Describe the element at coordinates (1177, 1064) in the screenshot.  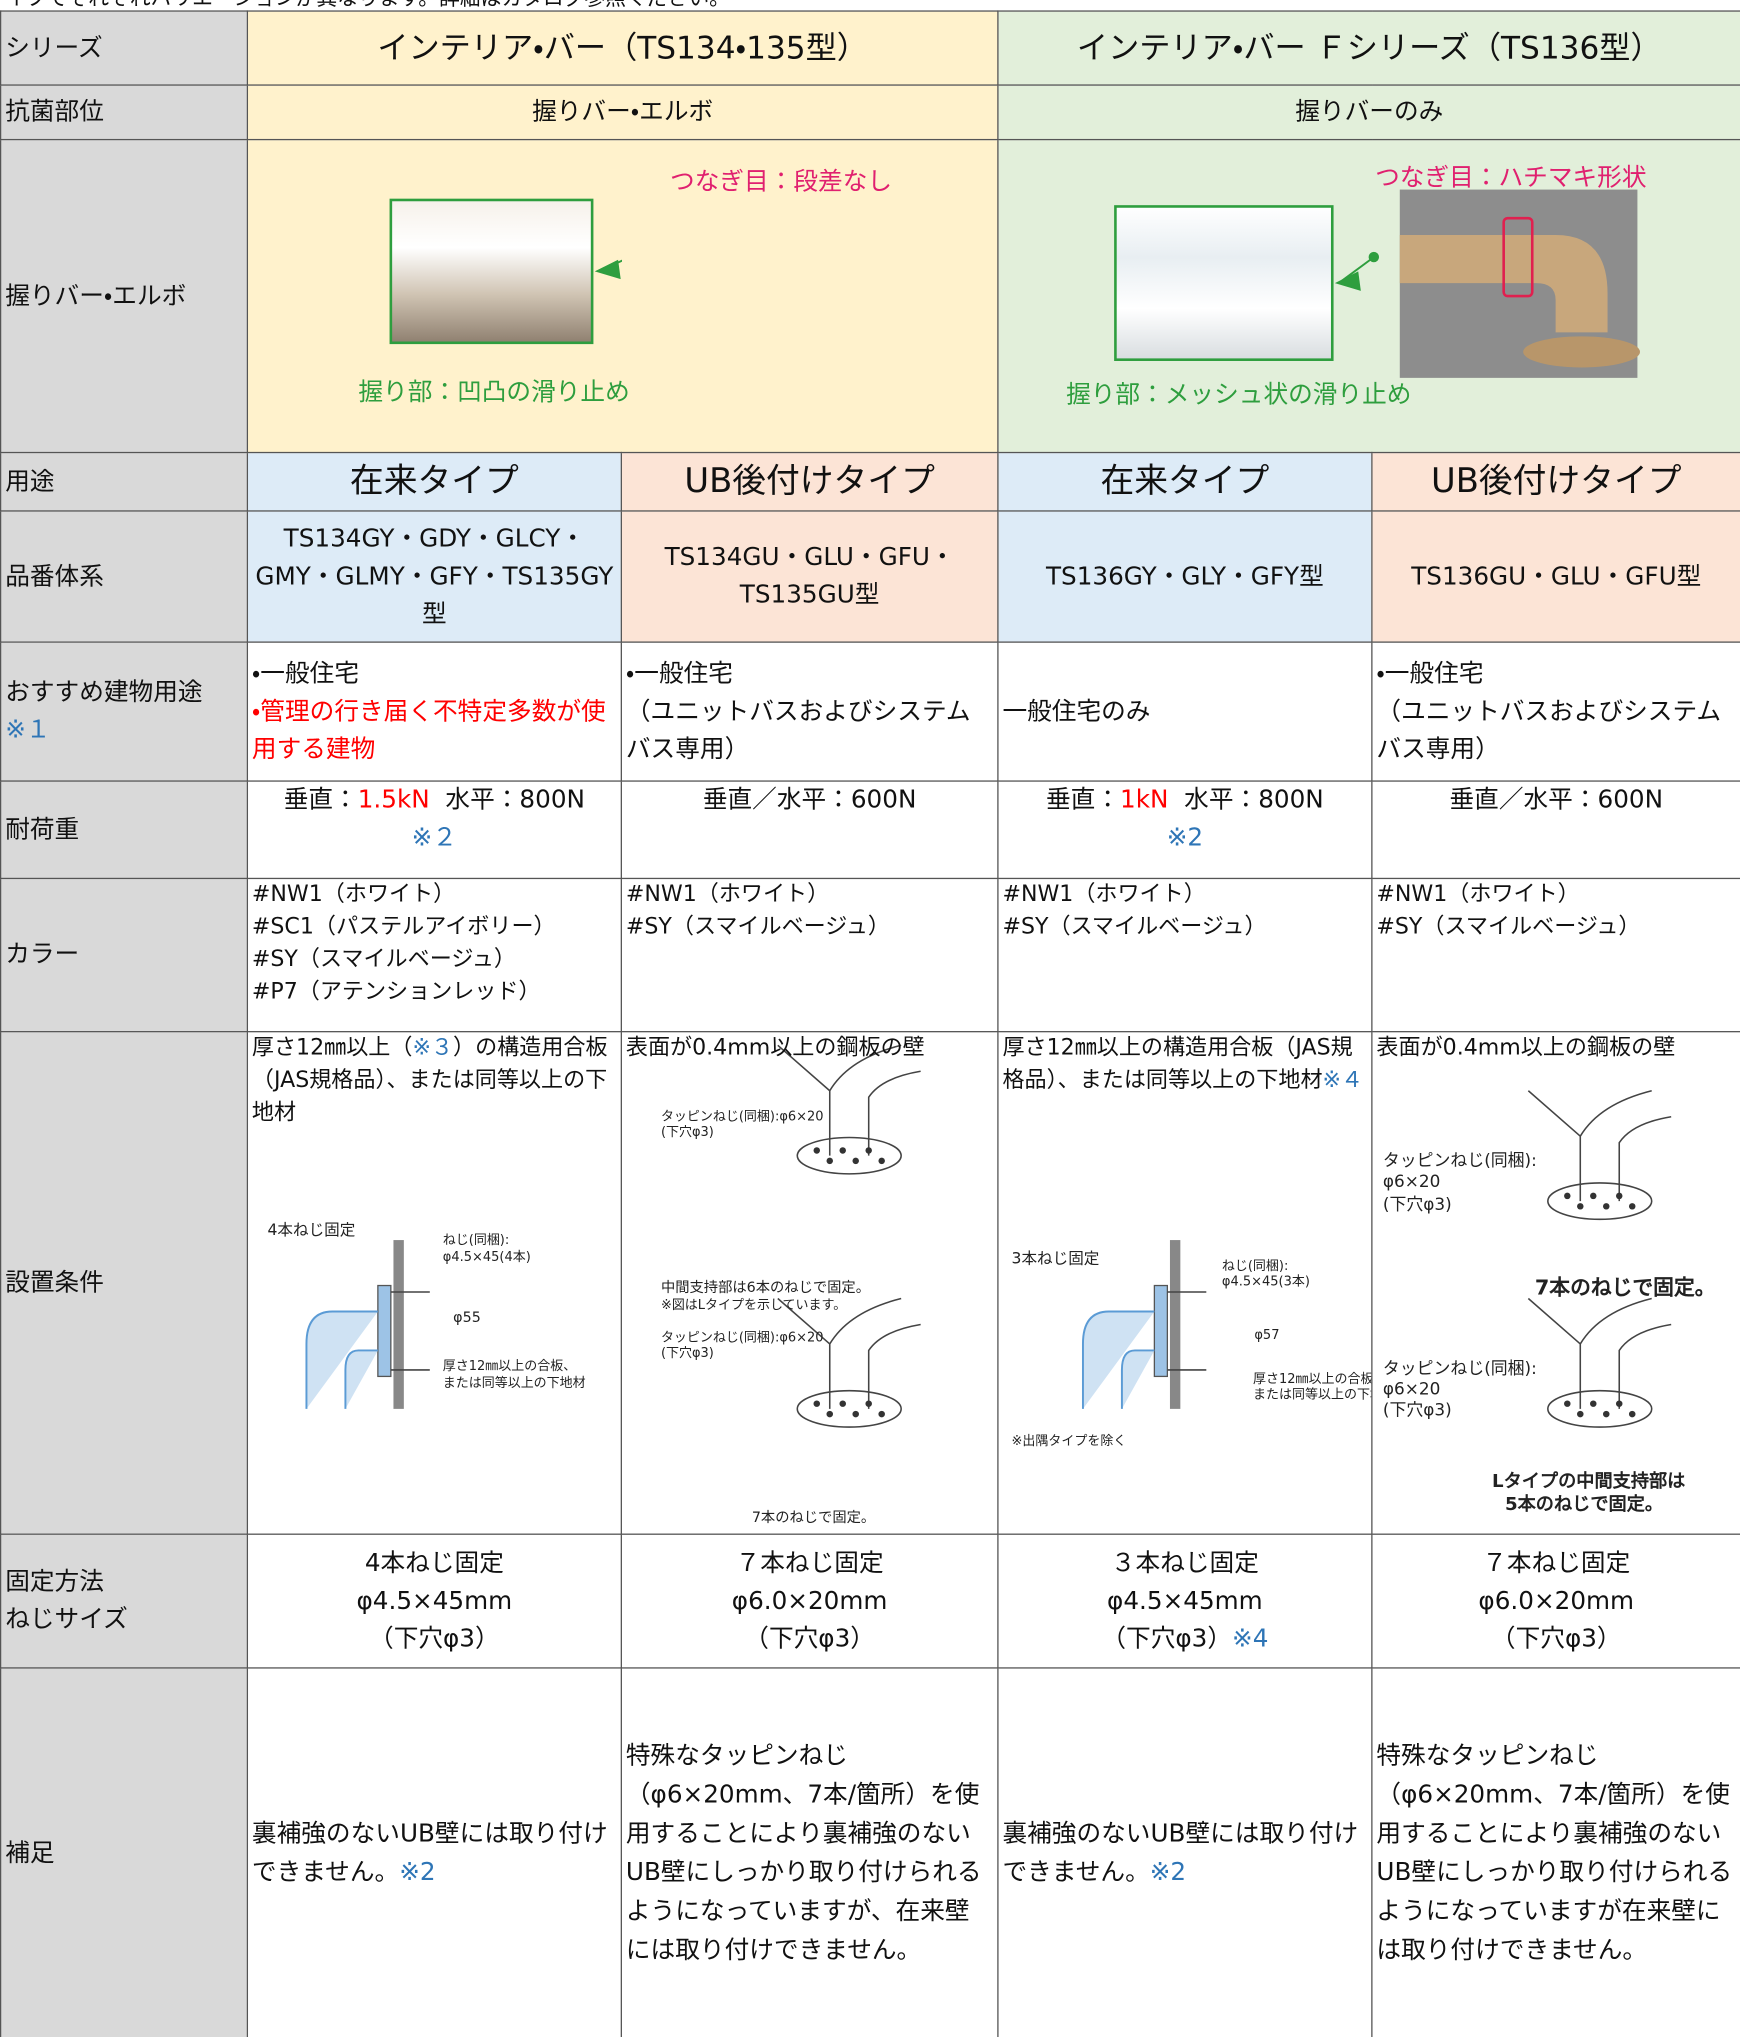
I see `text: 厚さ12㎜以上の構造用合板（JAS規格品）、または同等以上の下地材` at that location.